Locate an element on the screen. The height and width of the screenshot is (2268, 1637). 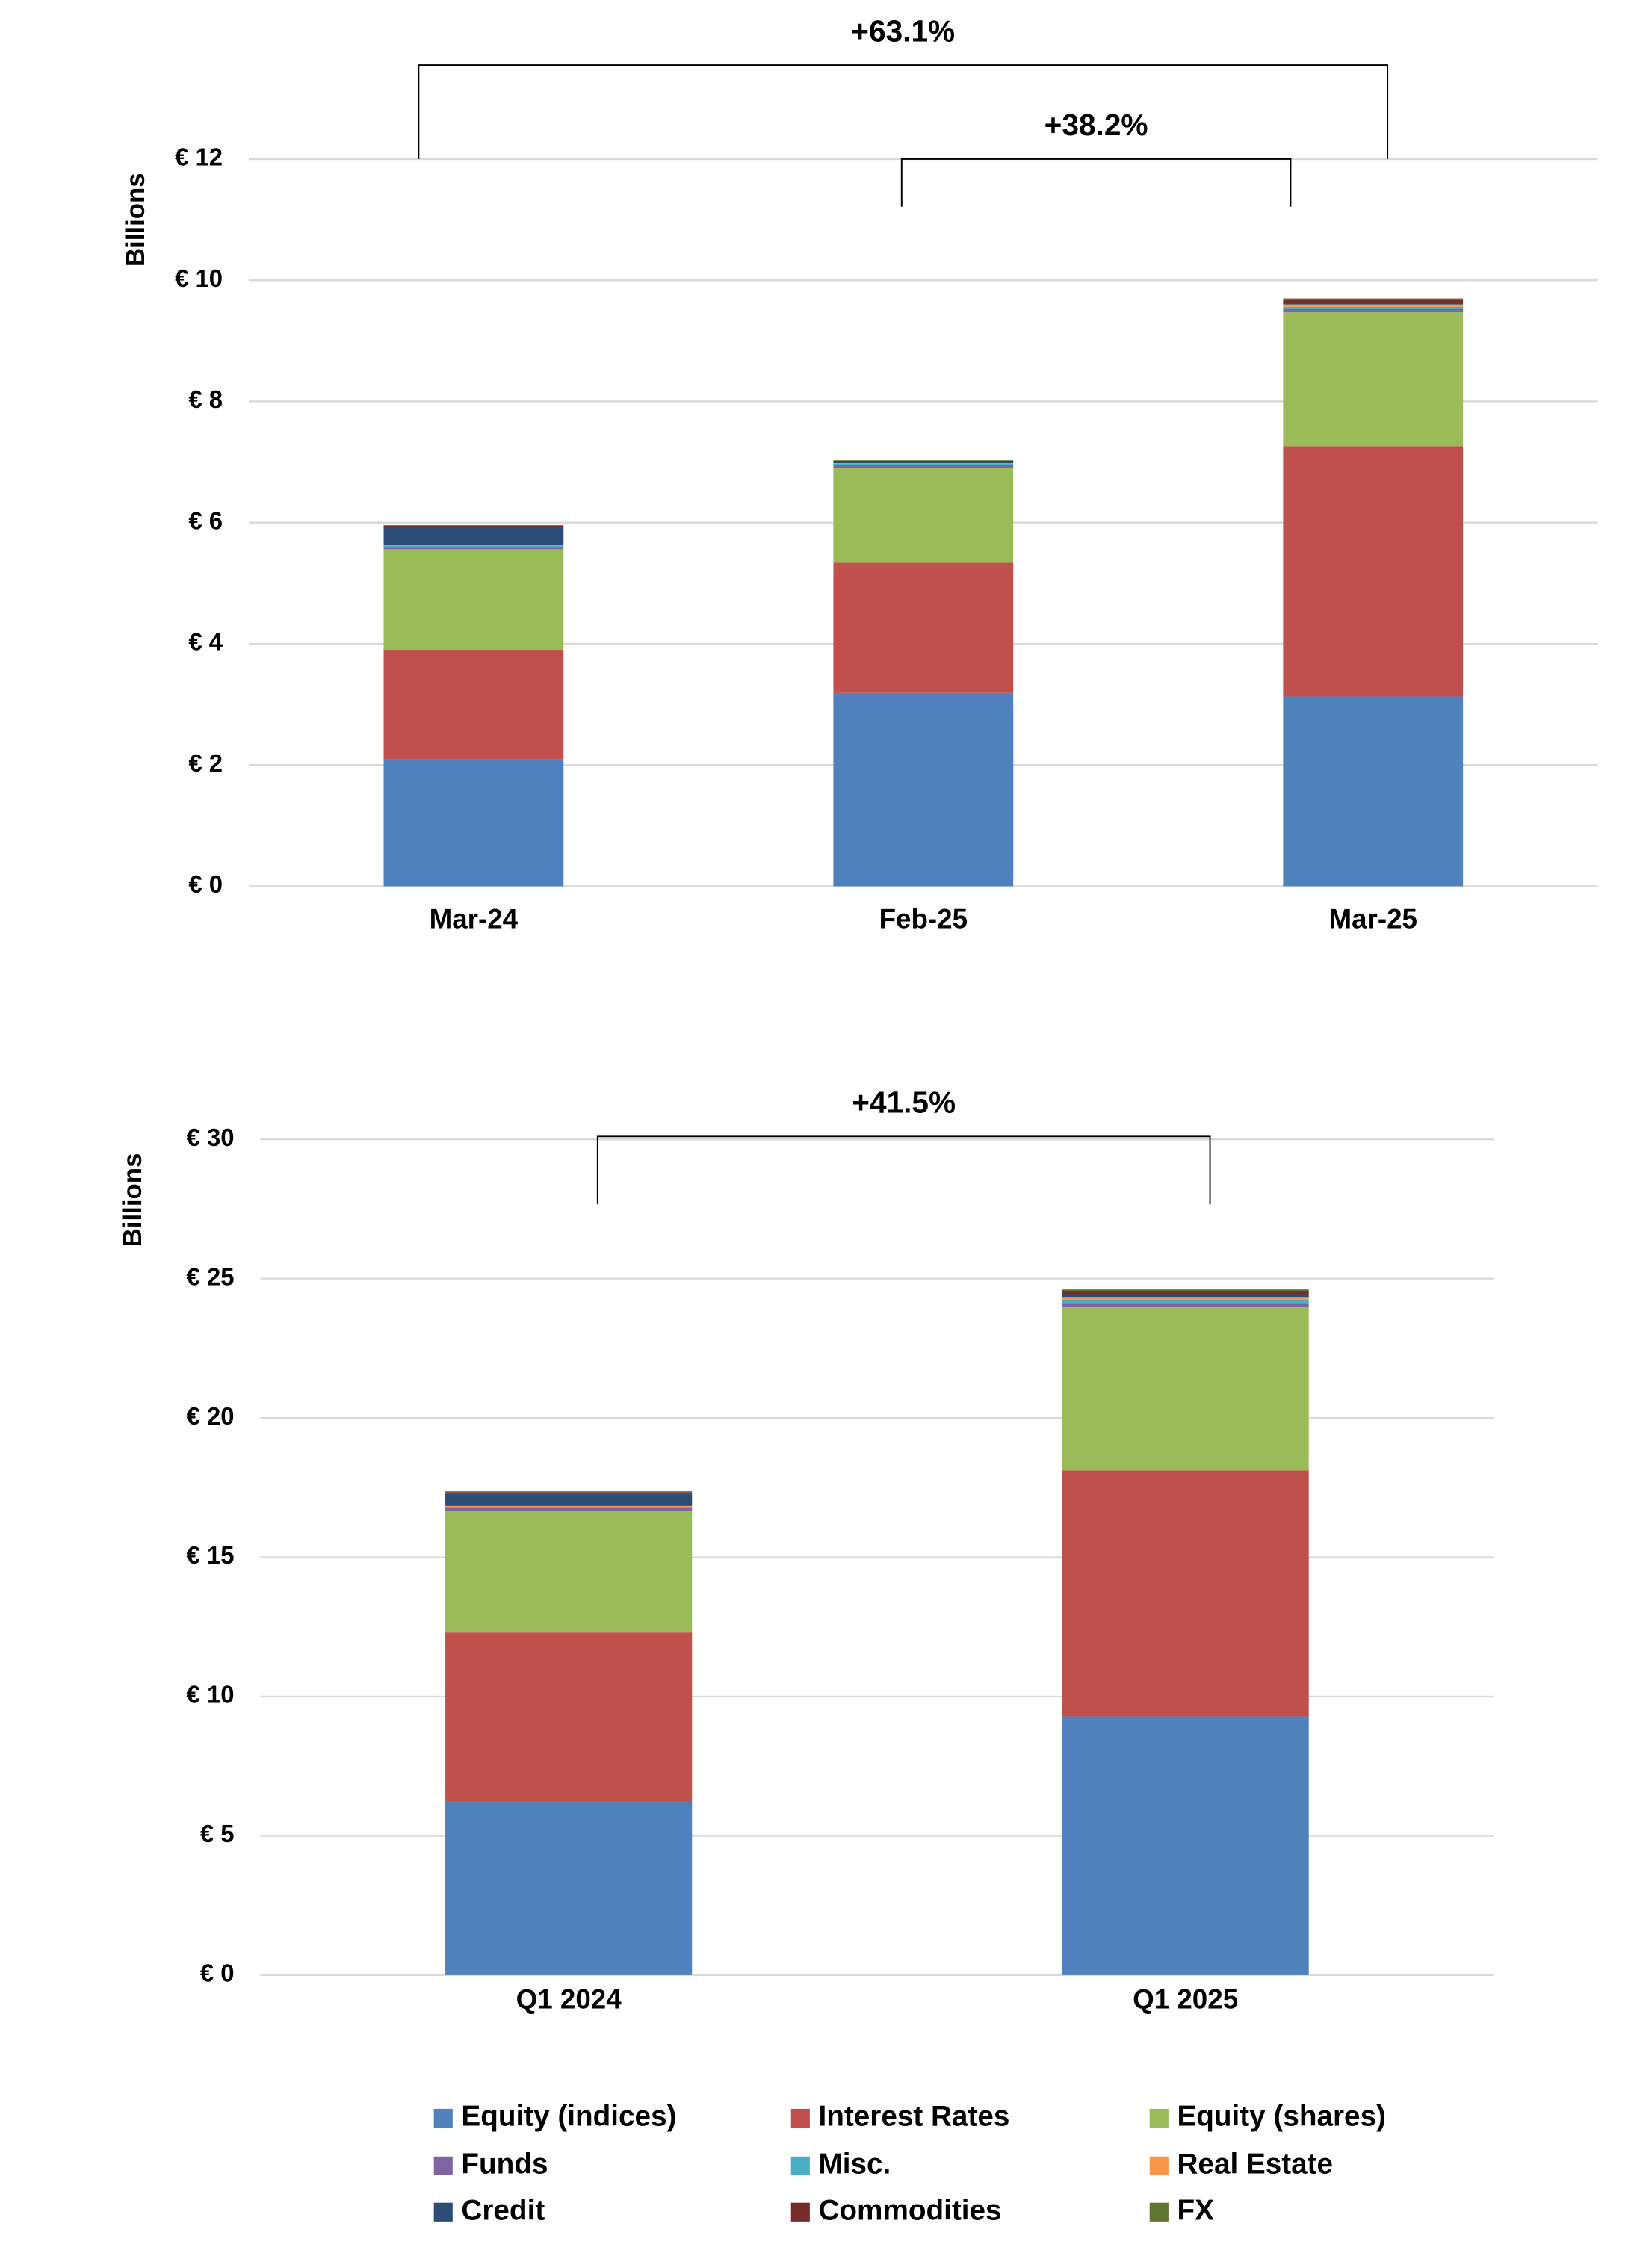
y-tick-label: € 2 is located at coordinates (206, 763).